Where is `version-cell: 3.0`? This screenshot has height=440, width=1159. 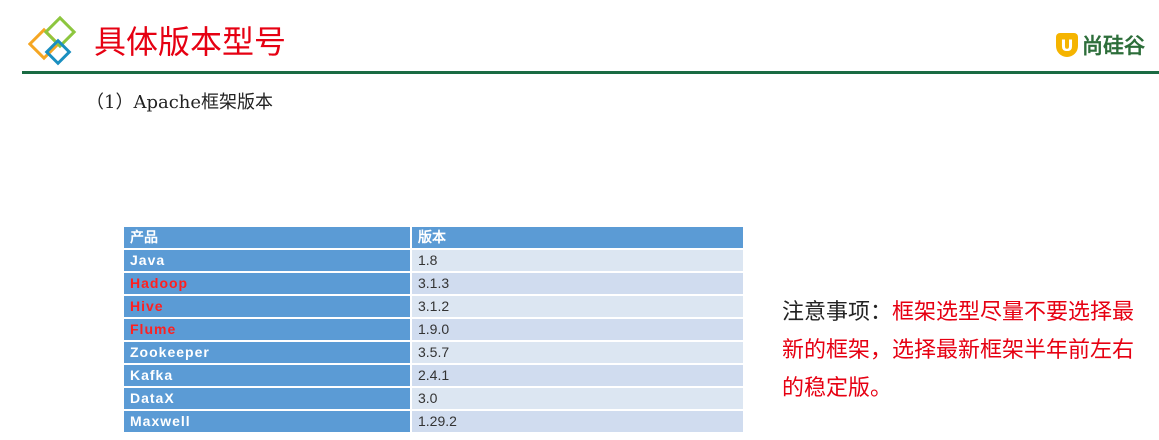
version-cell: 3.0 is located at coordinates (577, 399).